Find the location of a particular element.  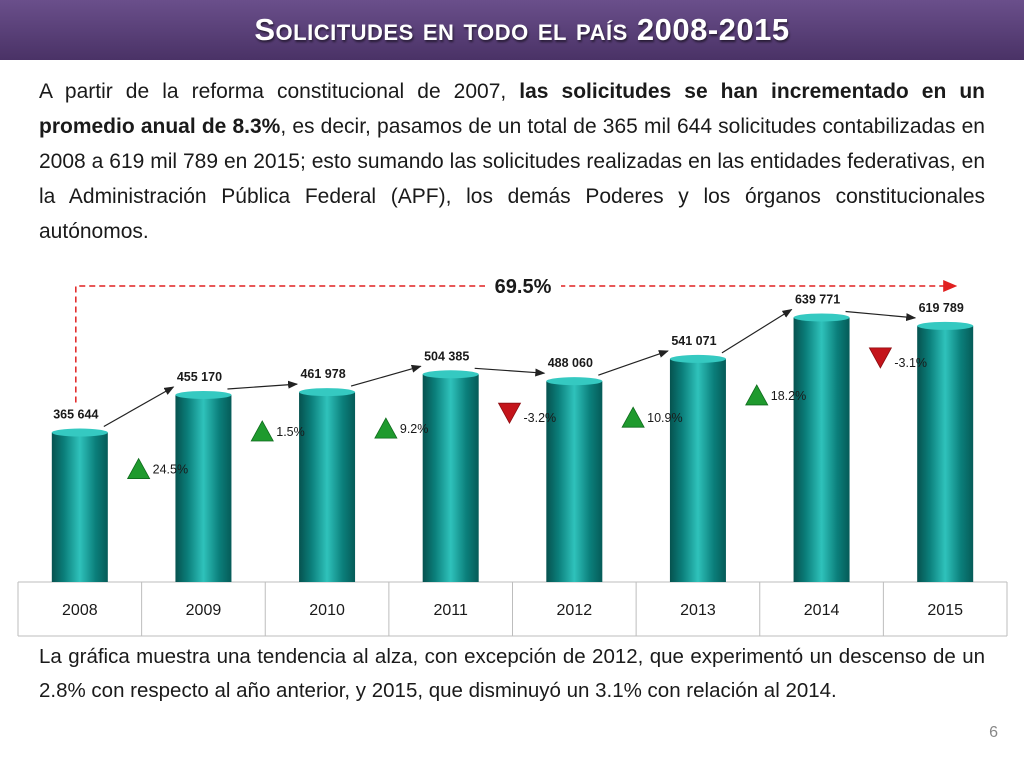

value-label-2008: 365 644 is located at coordinates (75, 415).